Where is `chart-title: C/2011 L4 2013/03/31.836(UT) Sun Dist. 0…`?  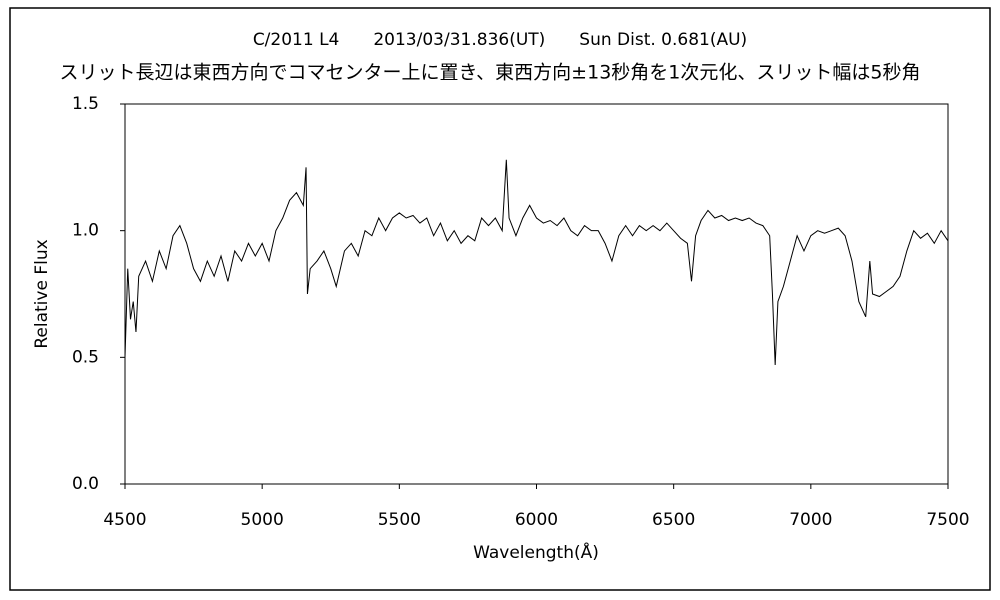 chart-title: C/2011 L4 2013/03/31.836(UT) Sun Dist. 0… is located at coordinates (500, 40).